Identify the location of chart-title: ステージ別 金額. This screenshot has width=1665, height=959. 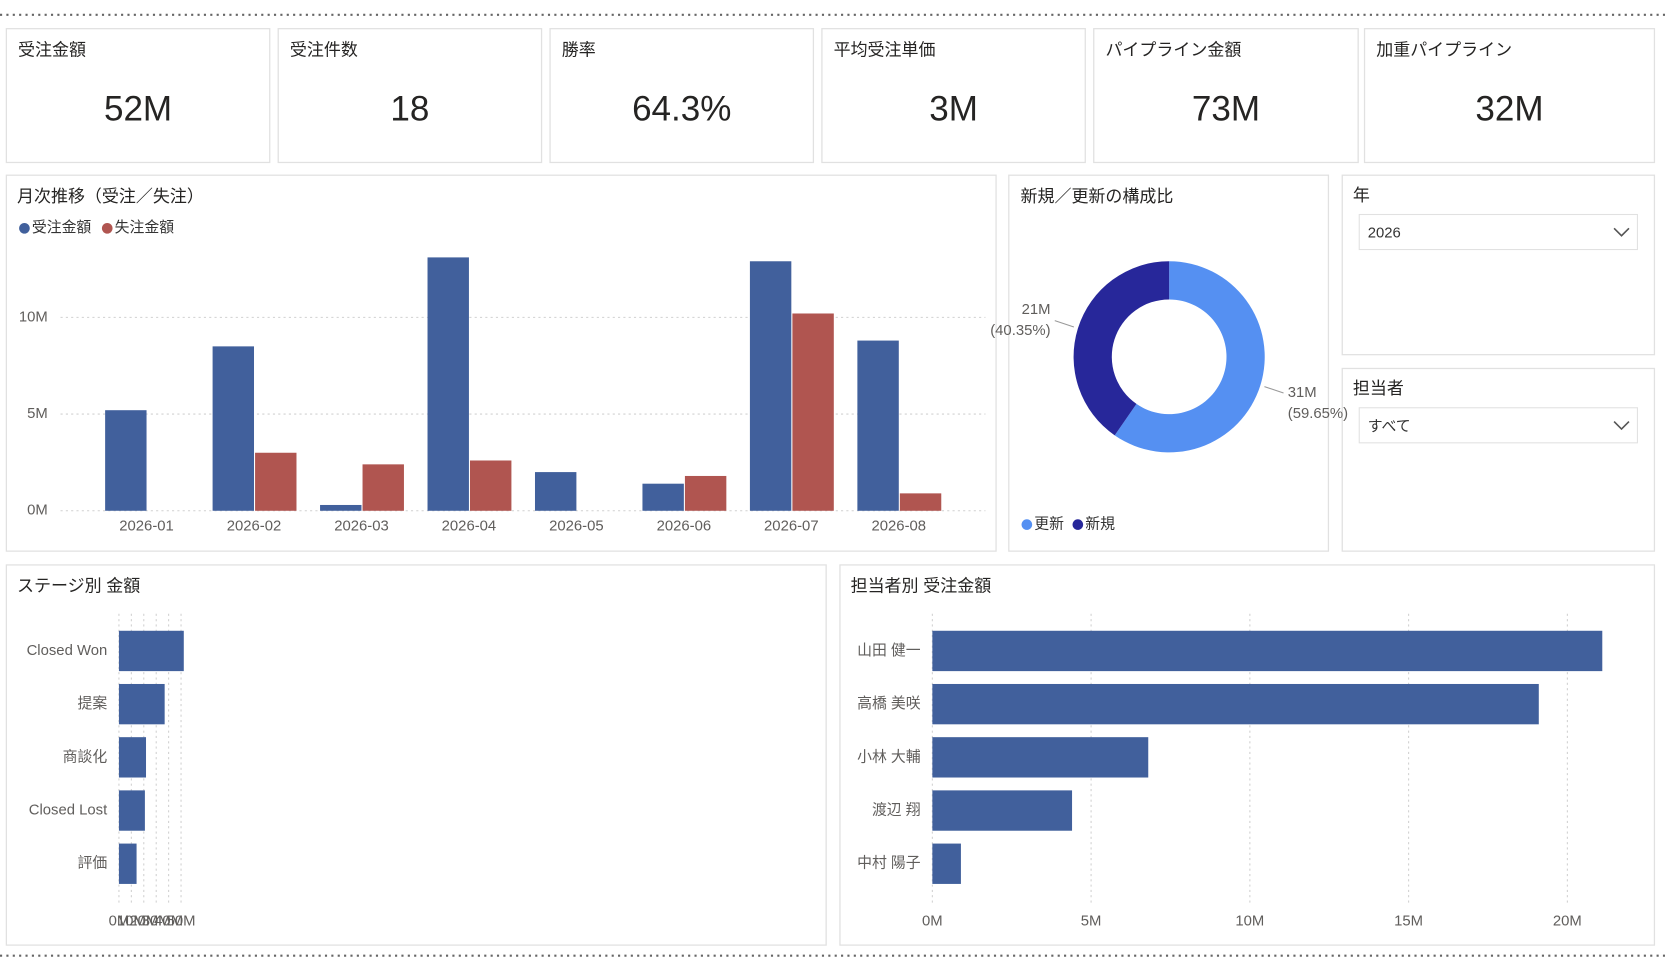
(78, 586).